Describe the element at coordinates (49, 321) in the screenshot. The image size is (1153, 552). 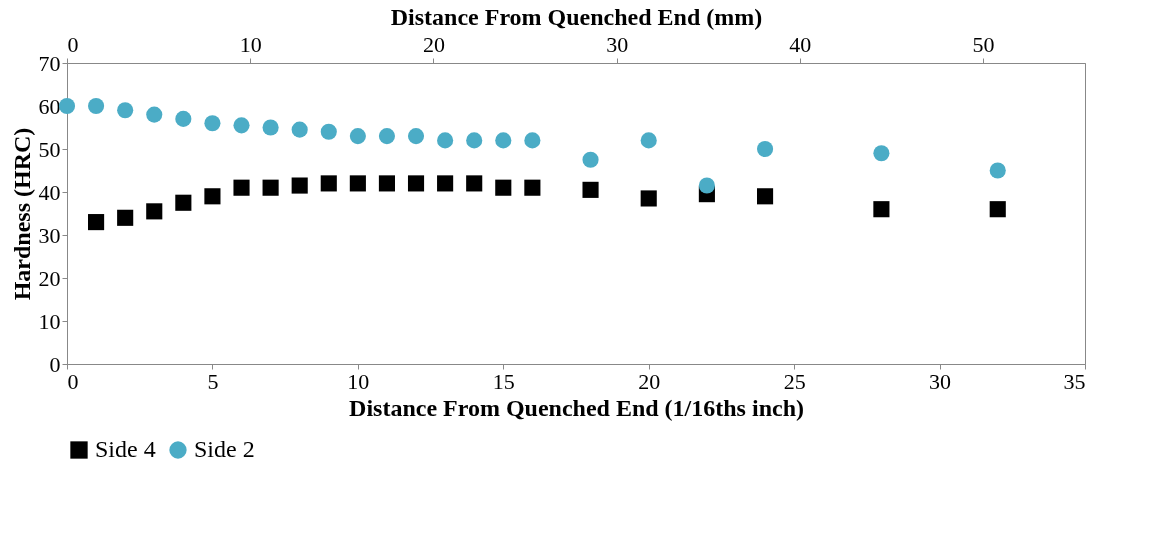
I see `y-tick-label: 10` at that location.